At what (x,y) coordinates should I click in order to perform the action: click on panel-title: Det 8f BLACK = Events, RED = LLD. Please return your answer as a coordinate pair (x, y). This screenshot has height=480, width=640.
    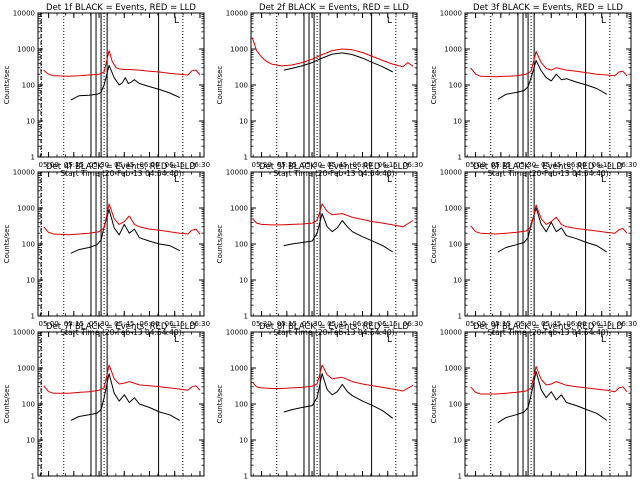
    Looking at the image, I should click on (334, 327).